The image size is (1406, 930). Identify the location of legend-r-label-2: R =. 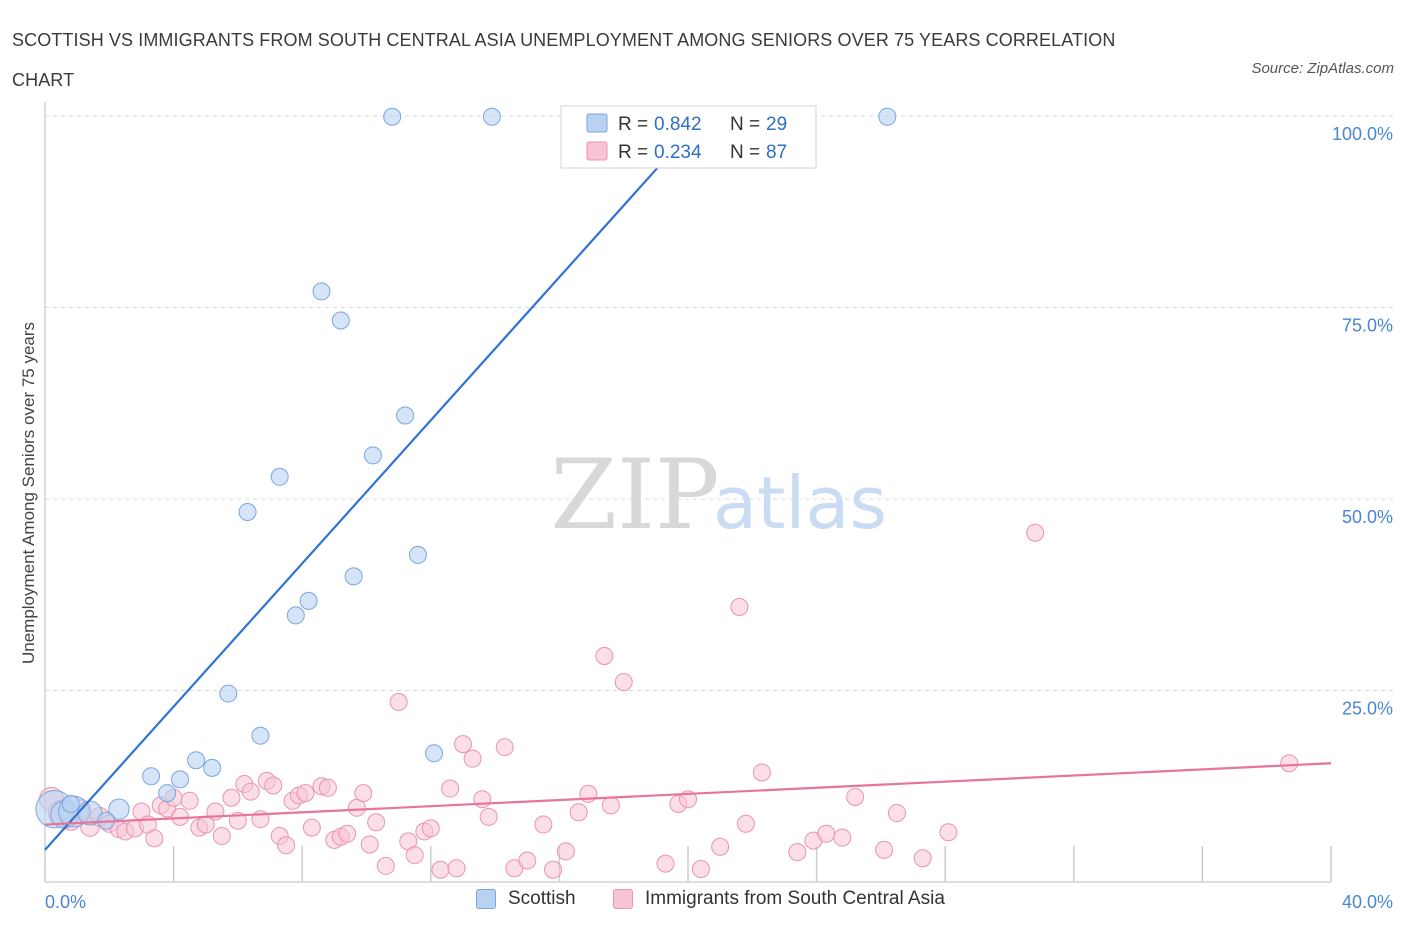
(633, 152).